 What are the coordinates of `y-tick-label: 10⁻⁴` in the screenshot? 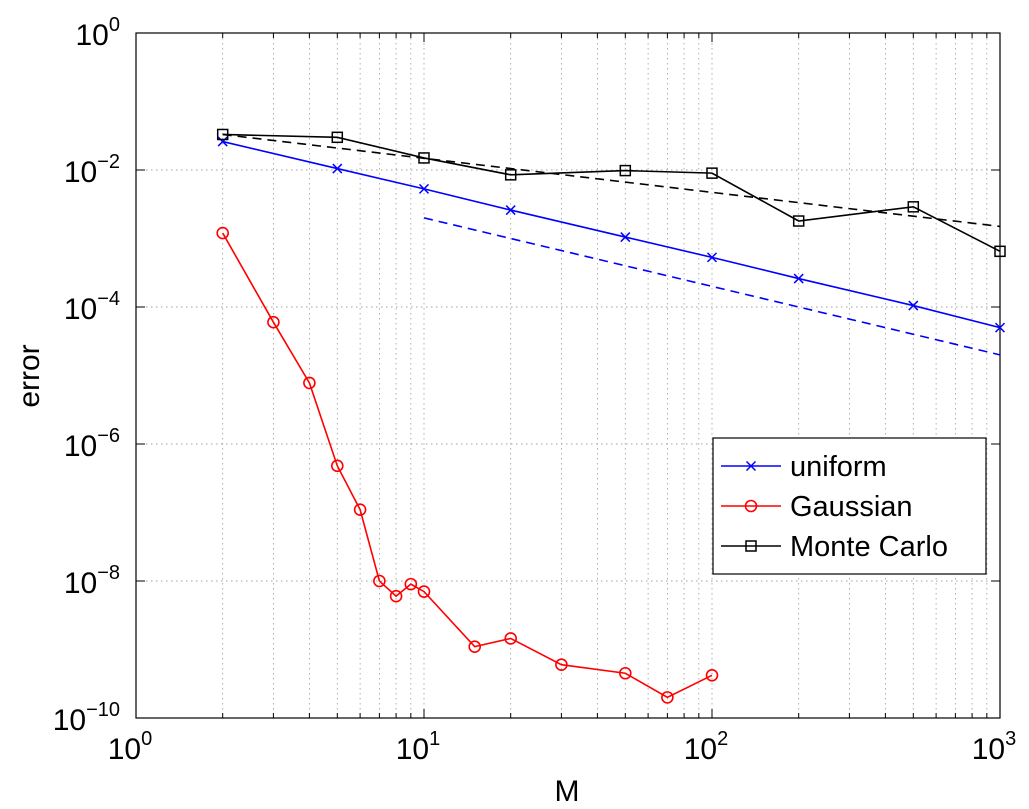 It's located at (92, 307).